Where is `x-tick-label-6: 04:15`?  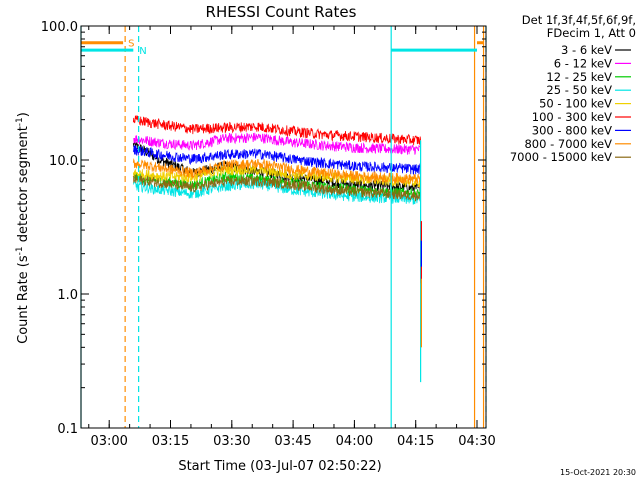
x-tick-label-6: 04:15 is located at coordinates (415, 441).